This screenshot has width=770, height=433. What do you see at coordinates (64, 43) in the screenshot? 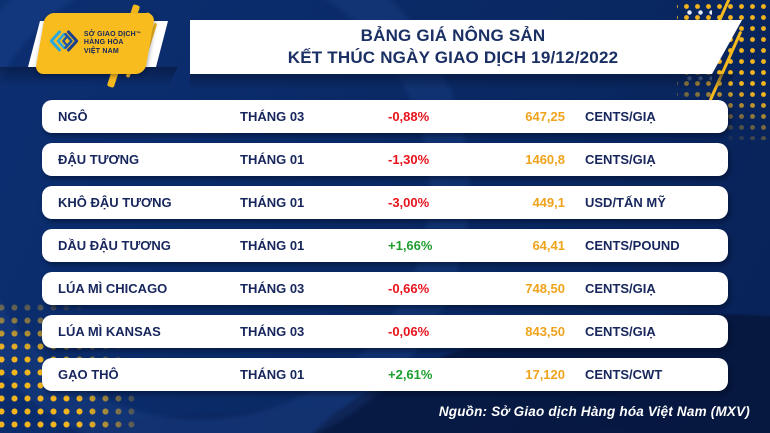
I see `mxv-chevrons-icon` at bounding box center [64, 43].